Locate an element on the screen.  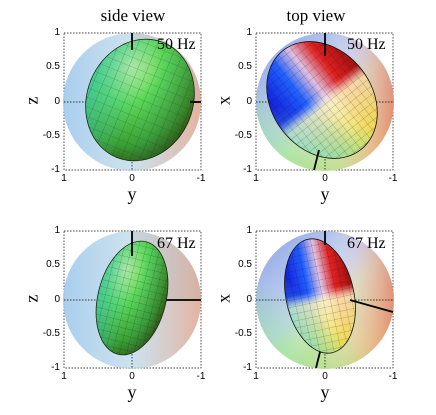
panel-side-50hz is located at coordinates (132, 101).